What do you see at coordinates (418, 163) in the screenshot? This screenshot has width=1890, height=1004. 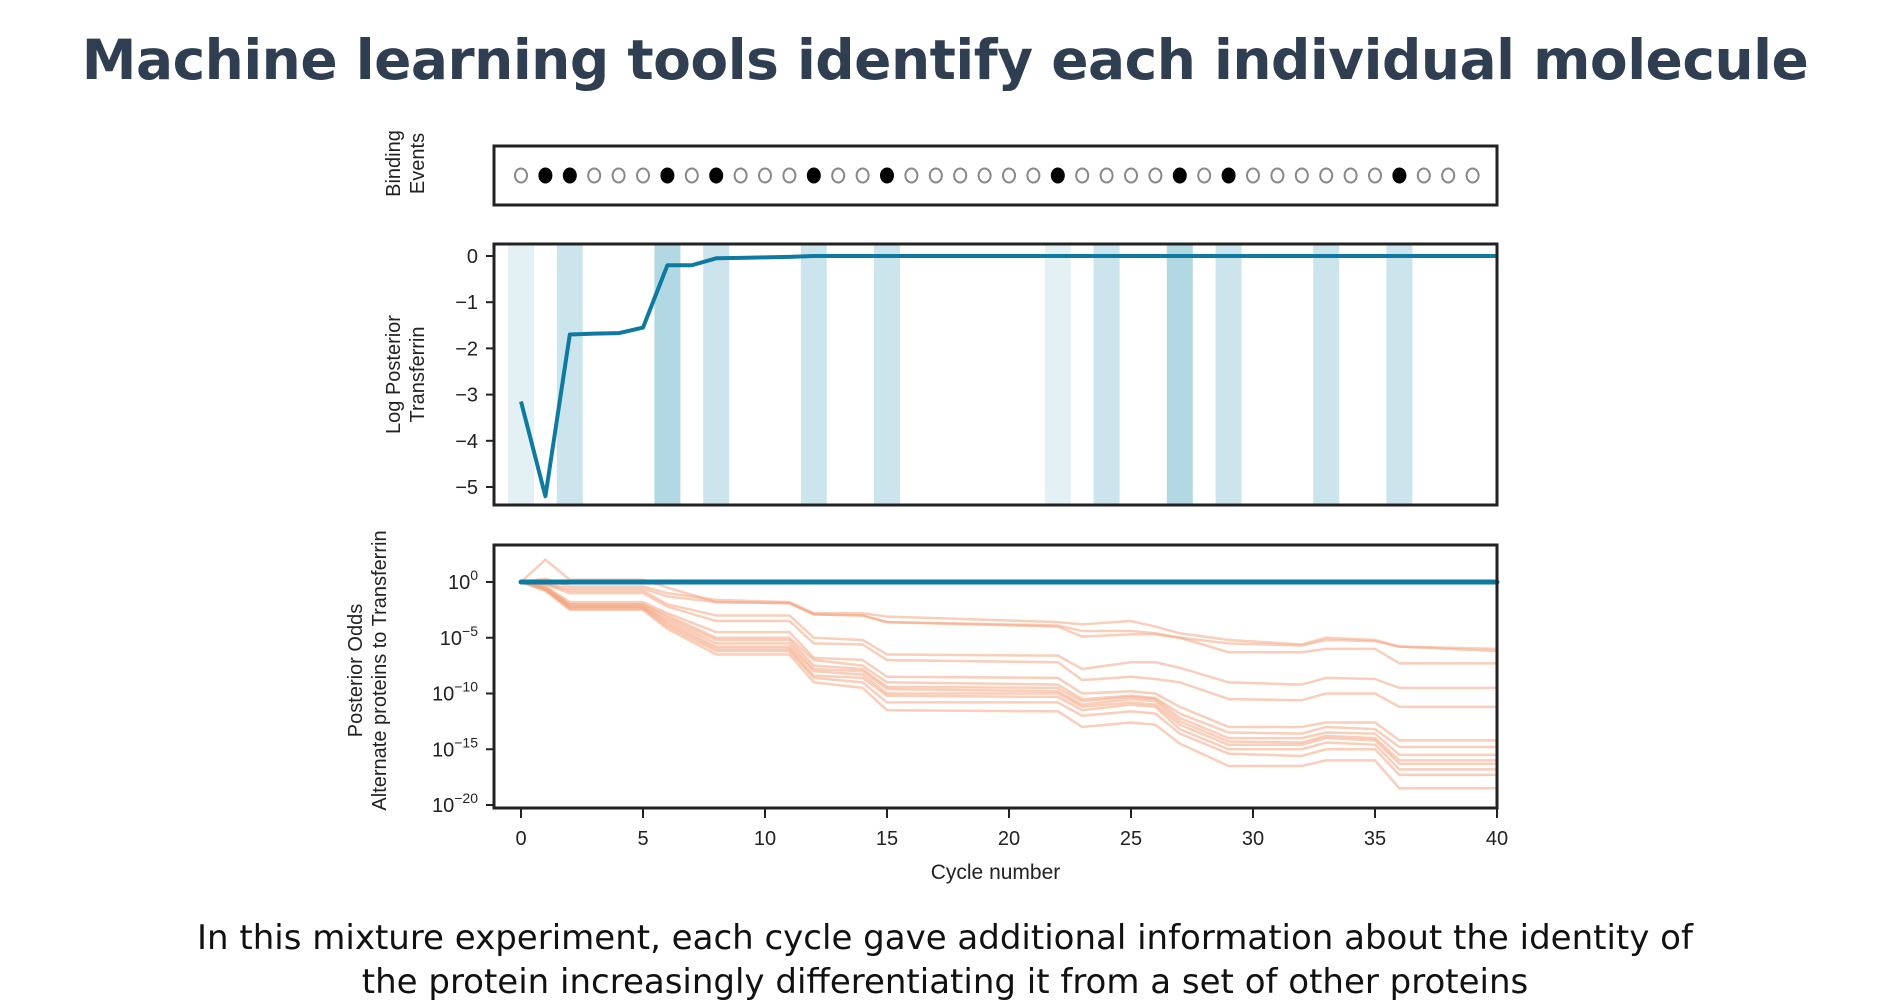 I see `y-axis-label-line: Events` at bounding box center [418, 163].